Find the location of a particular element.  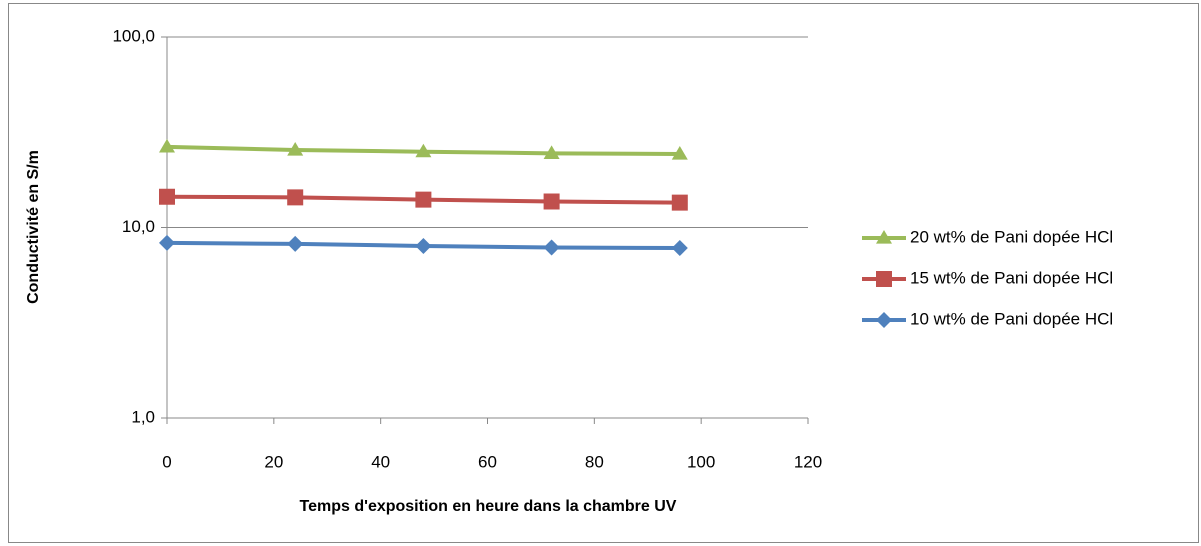

x-tick-label: 100 is located at coordinates (701, 461).